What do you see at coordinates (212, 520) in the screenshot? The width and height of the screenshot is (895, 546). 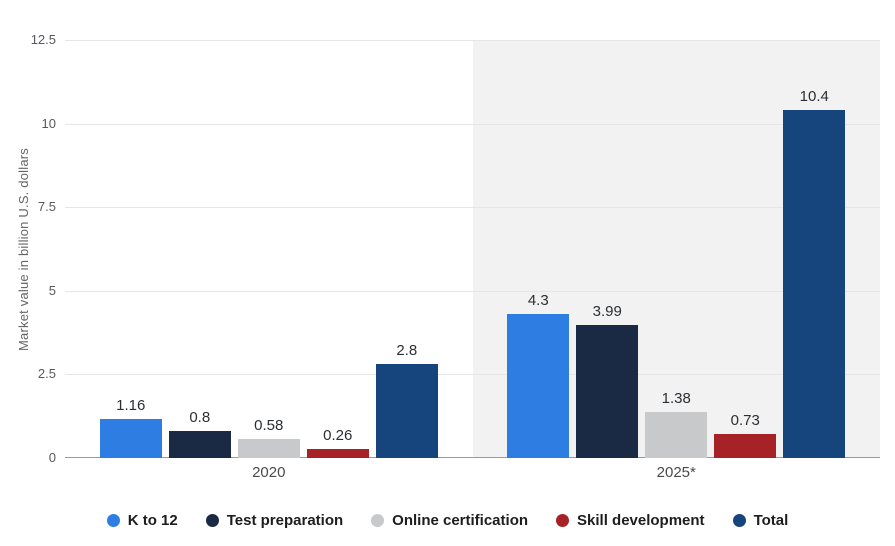 I see `legend-marker-test-preparation` at bounding box center [212, 520].